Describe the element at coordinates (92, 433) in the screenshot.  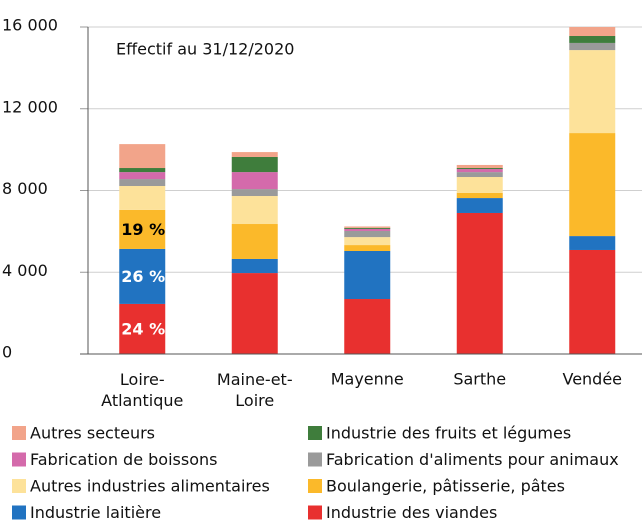
I see `legend-label: Autres secteurs` at that location.